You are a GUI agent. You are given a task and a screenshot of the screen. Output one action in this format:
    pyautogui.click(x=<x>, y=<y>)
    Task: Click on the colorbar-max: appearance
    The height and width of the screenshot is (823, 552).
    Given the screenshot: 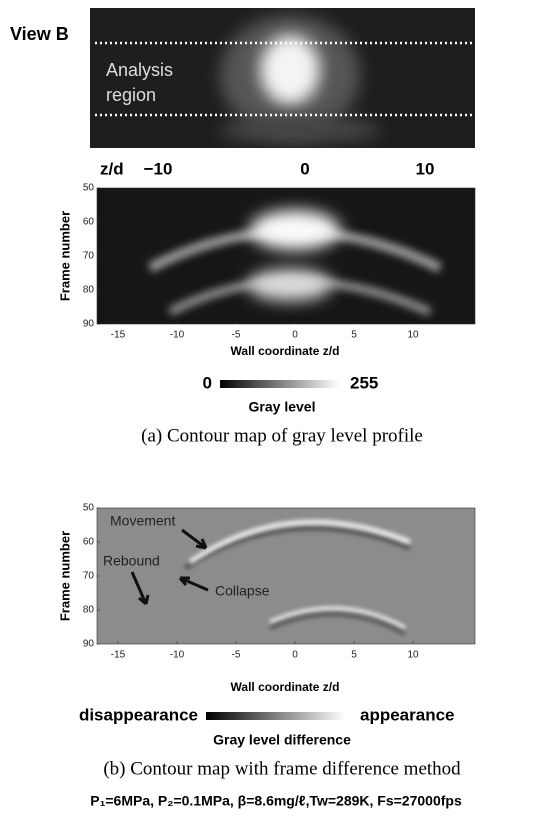 What is the action you would take?
    pyautogui.click(x=407, y=714)
    